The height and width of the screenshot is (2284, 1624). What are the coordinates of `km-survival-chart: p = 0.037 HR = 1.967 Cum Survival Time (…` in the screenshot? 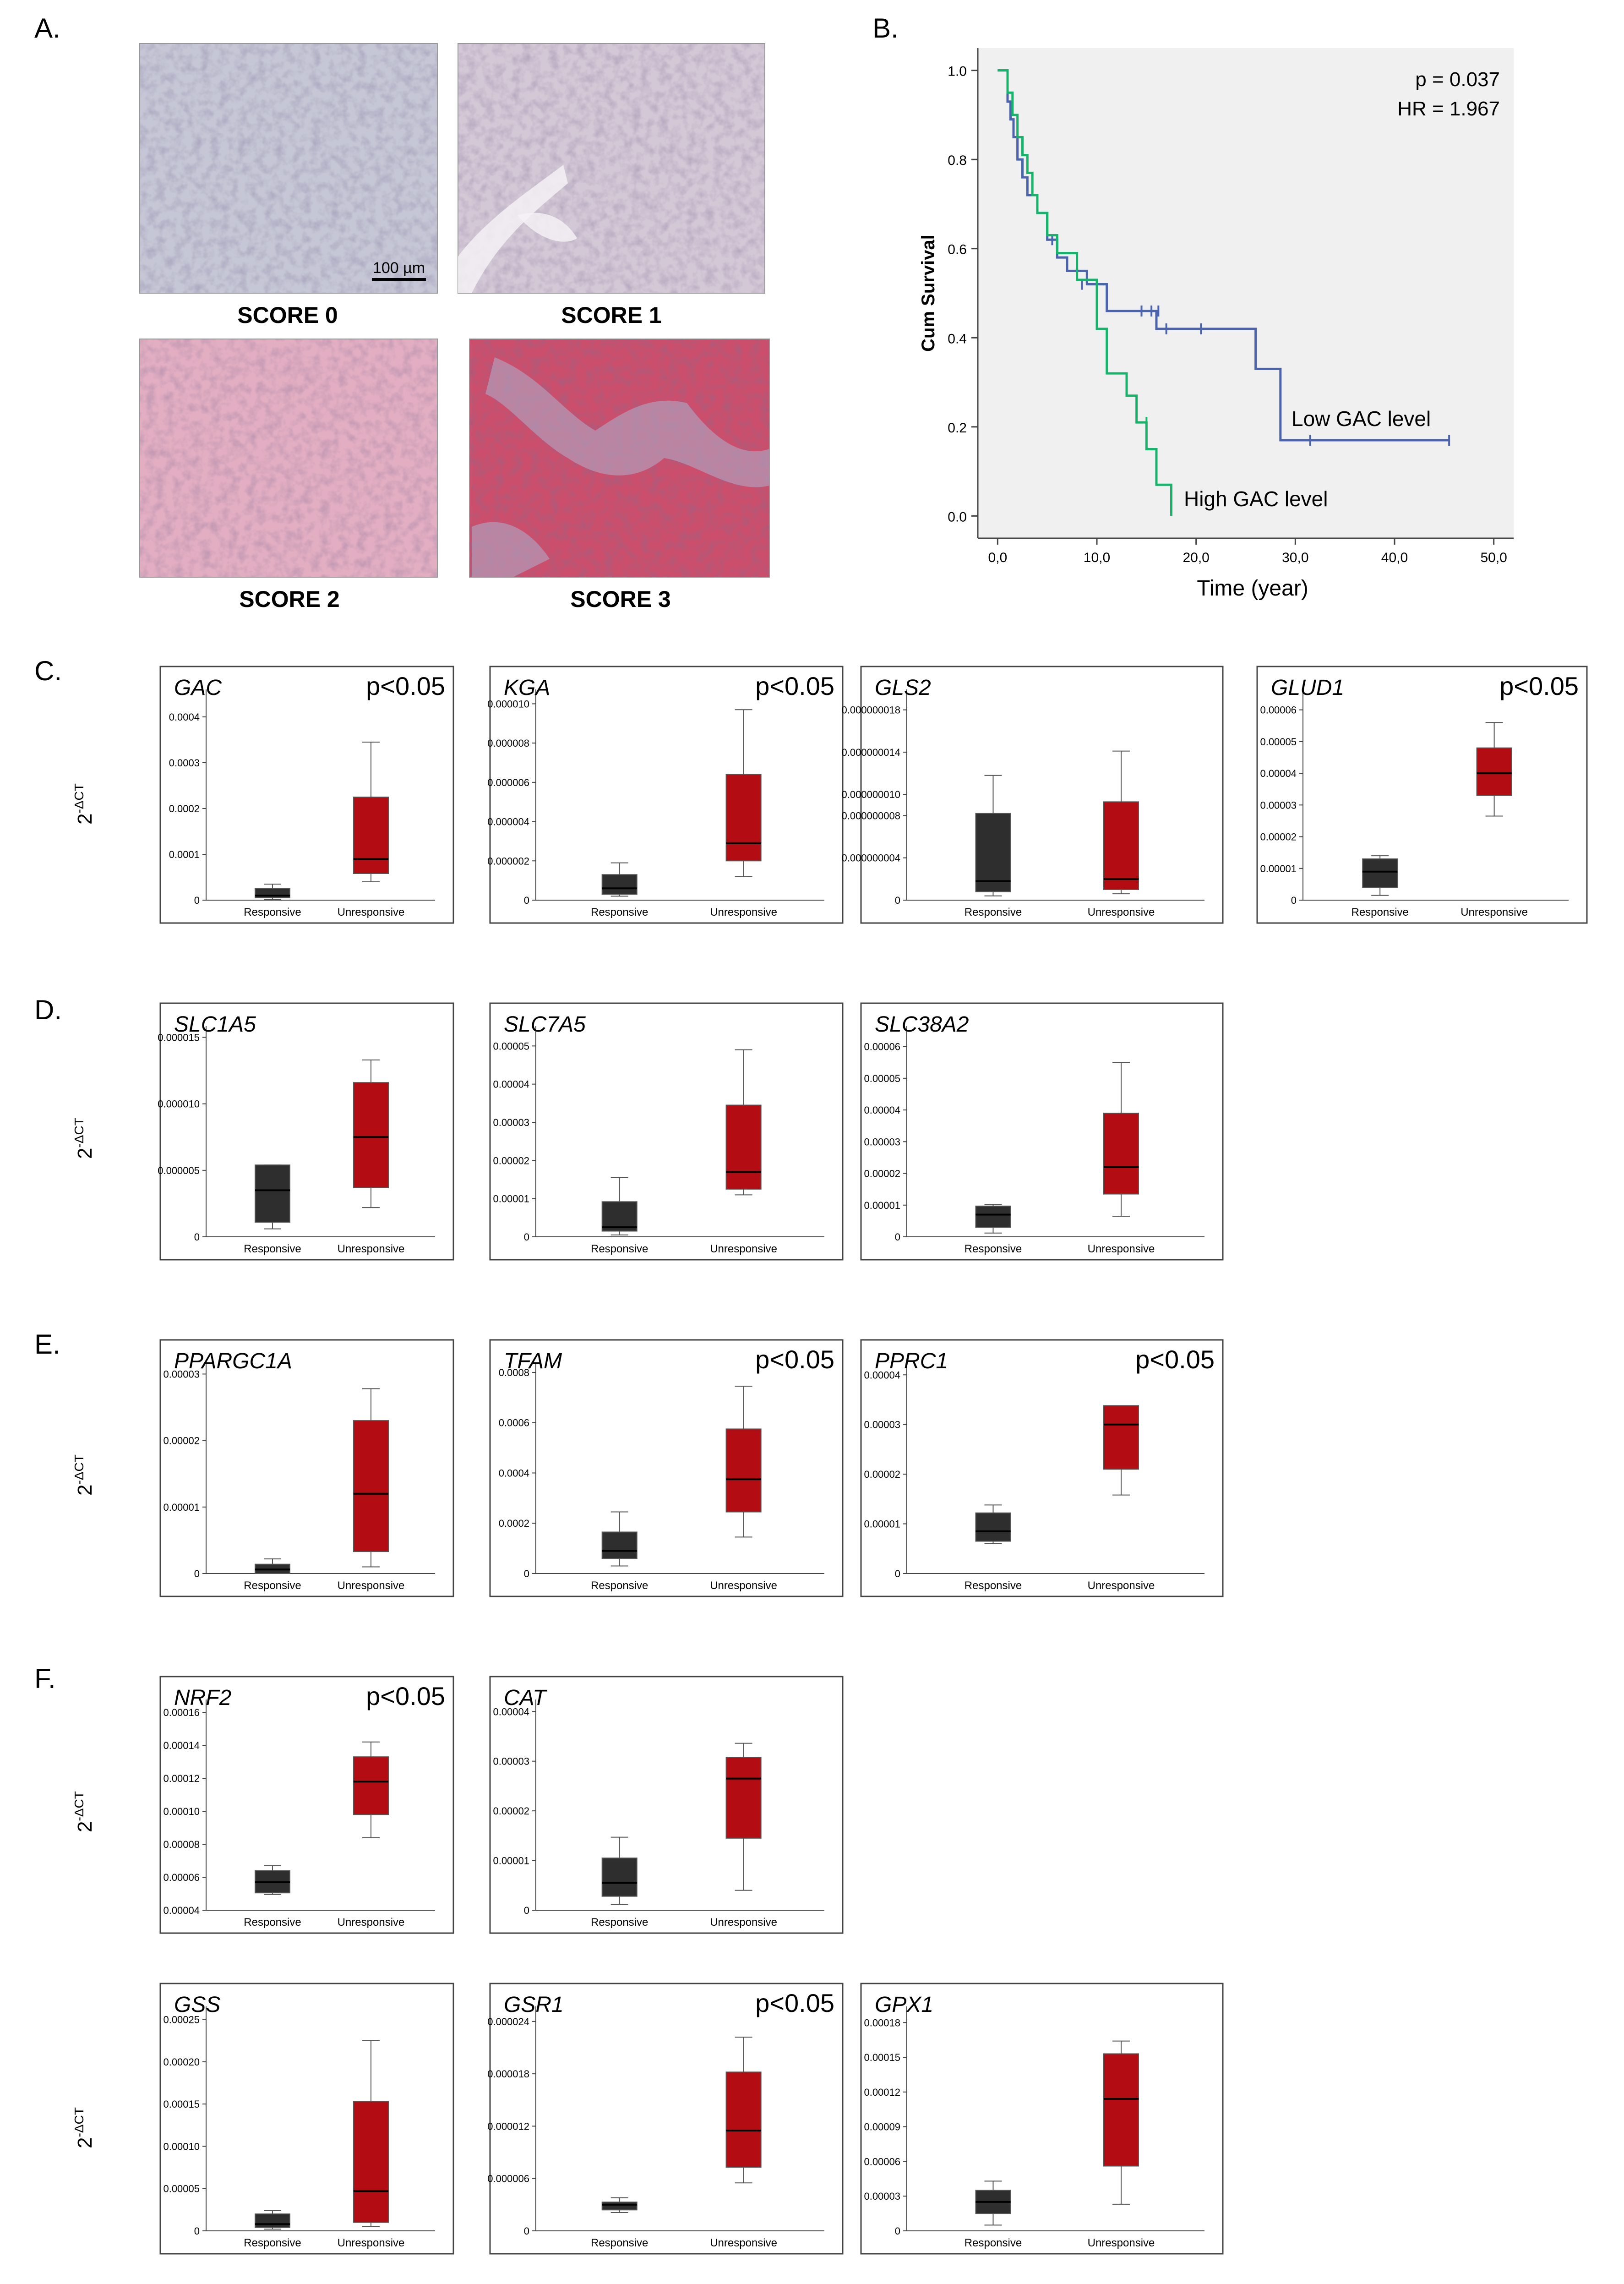 It's located at (1216, 325).